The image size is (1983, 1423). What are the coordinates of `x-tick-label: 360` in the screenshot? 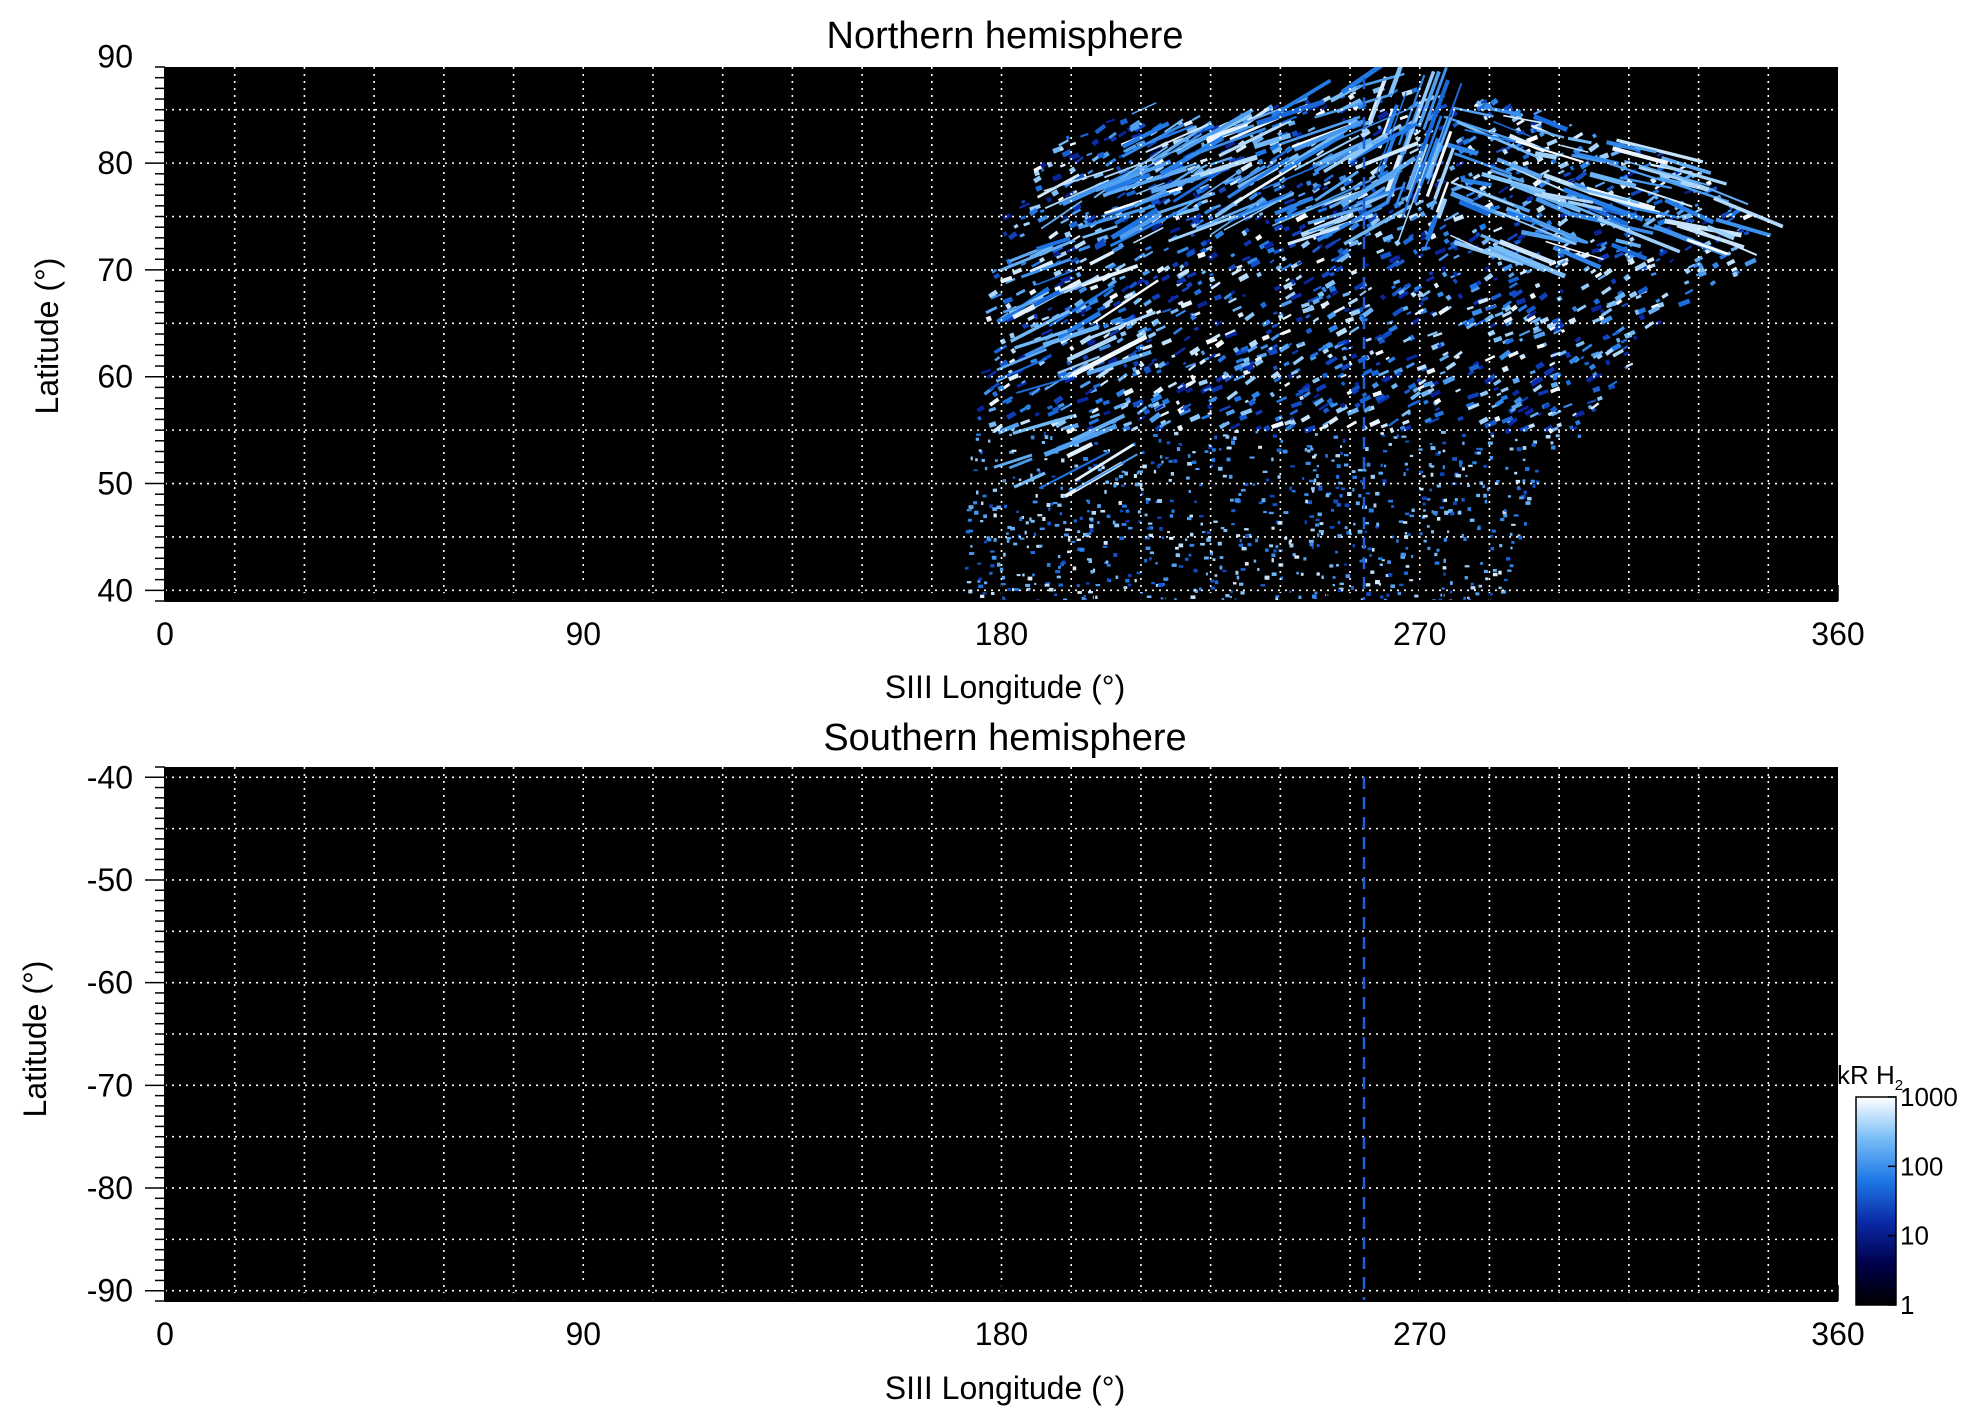 It's located at (1837, 1334).